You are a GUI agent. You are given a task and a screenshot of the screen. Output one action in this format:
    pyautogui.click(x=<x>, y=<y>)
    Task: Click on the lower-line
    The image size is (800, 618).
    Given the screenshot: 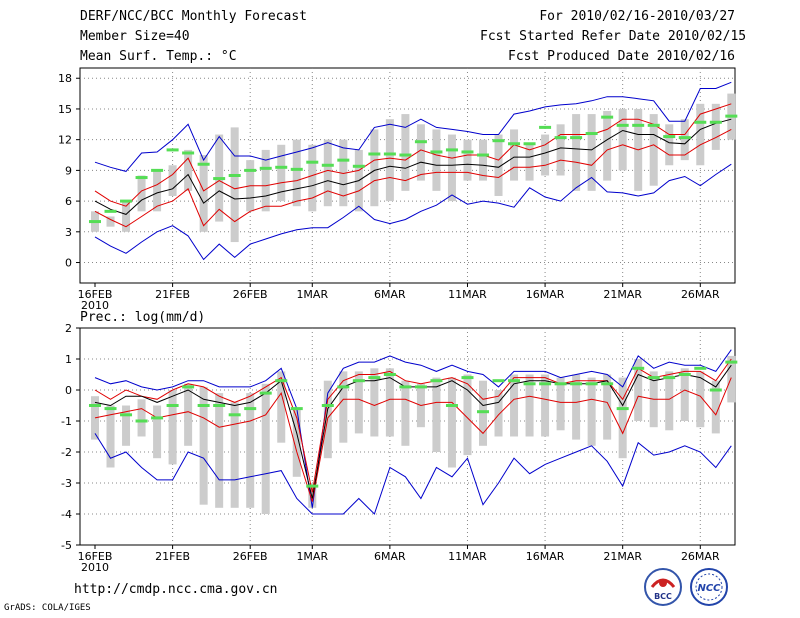 What is the action you would take?
    pyautogui.click(x=413, y=178)
    